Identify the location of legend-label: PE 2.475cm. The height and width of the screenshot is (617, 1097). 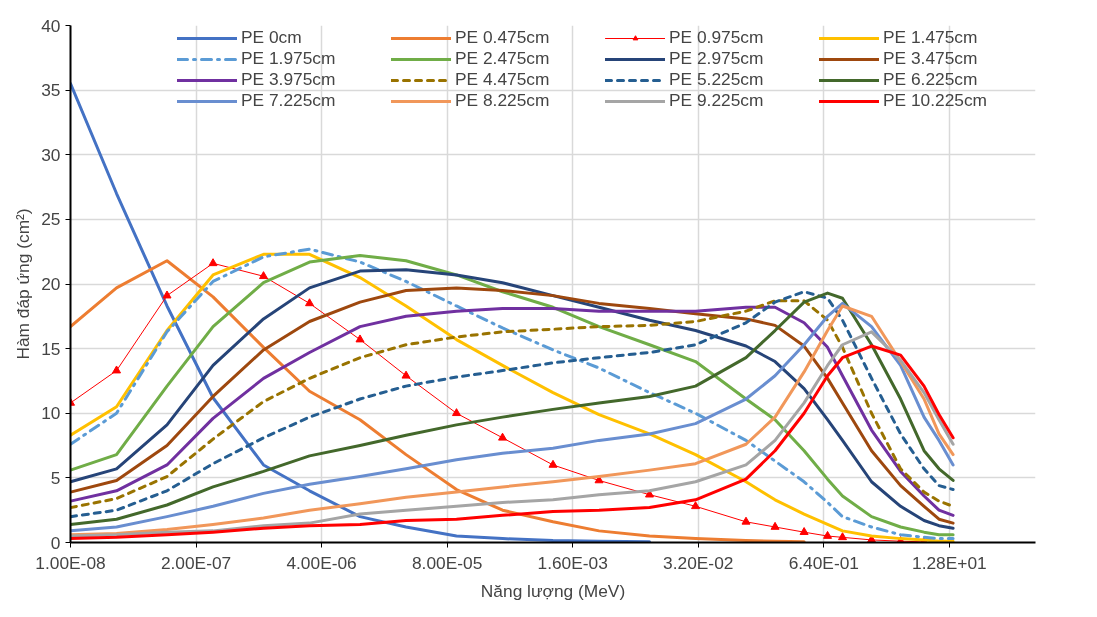
(503, 58).